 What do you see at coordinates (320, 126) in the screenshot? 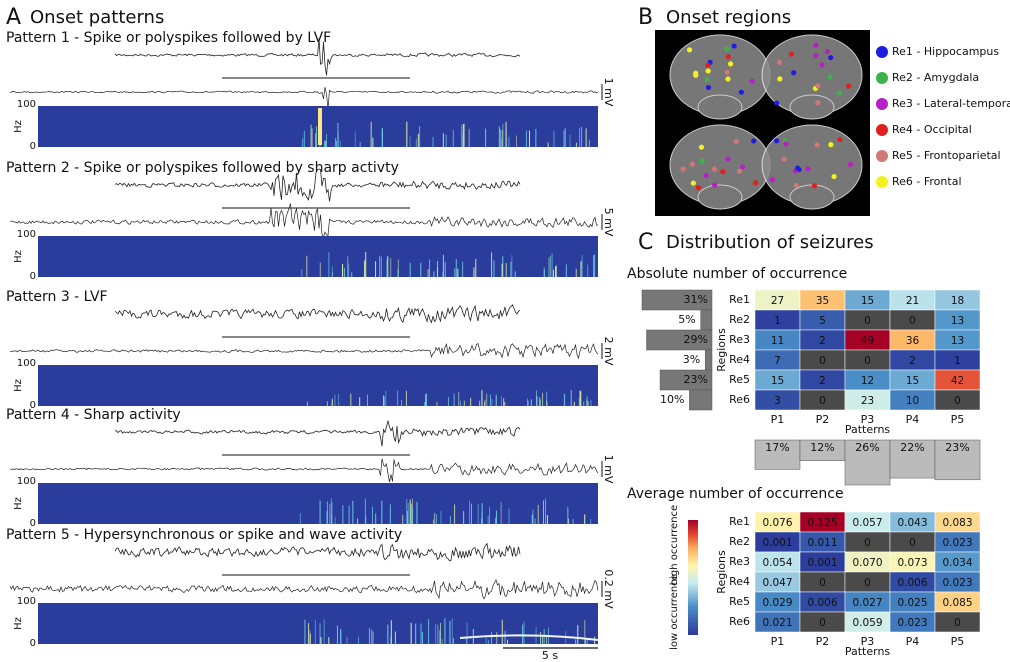
I see `spectrogram-burst` at bounding box center [320, 126].